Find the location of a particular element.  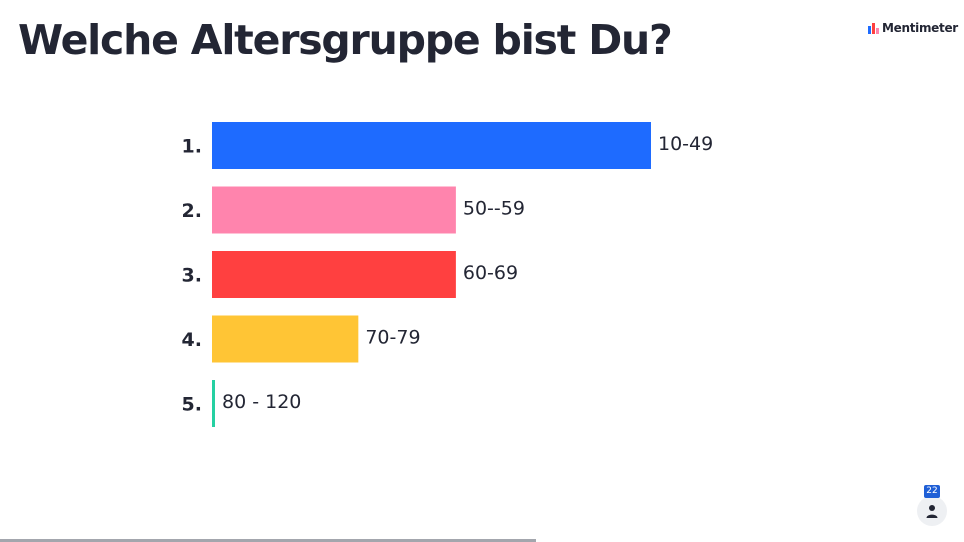

brand-logo: Mentimeter is located at coordinates (913, 28).